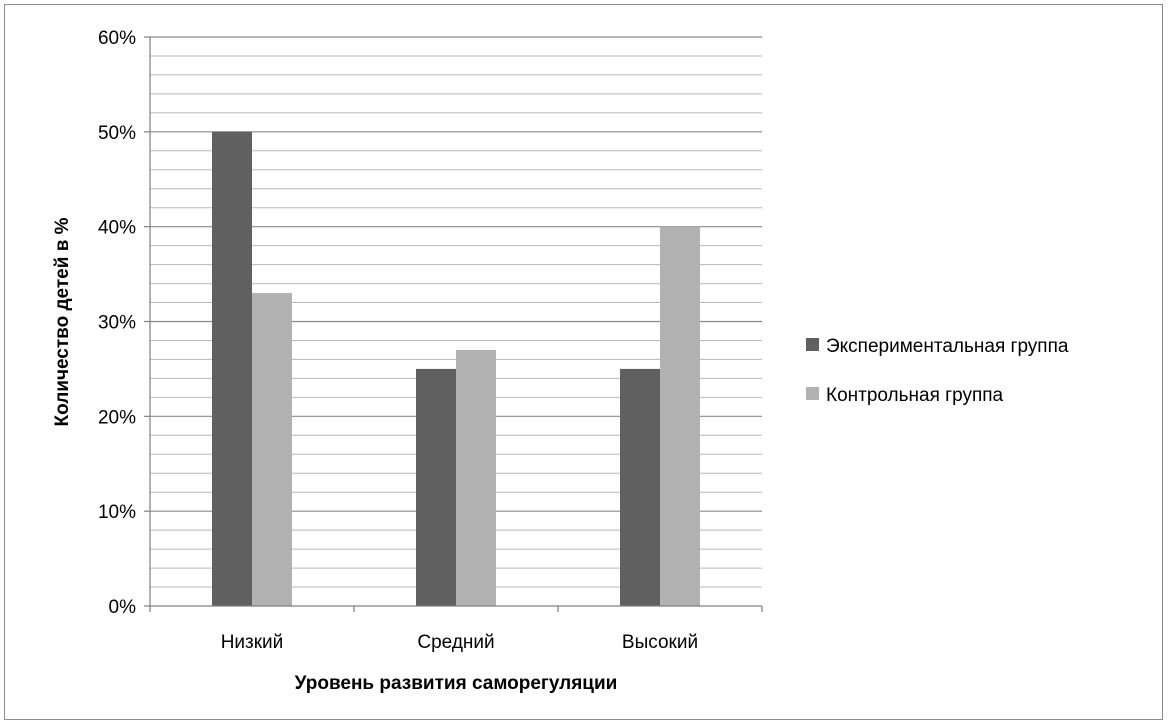 The width and height of the screenshot is (1169, 726). Describe the element at coordinates (117, 133) in the screenshot. I see `y-tick-label: 50%` at that location.